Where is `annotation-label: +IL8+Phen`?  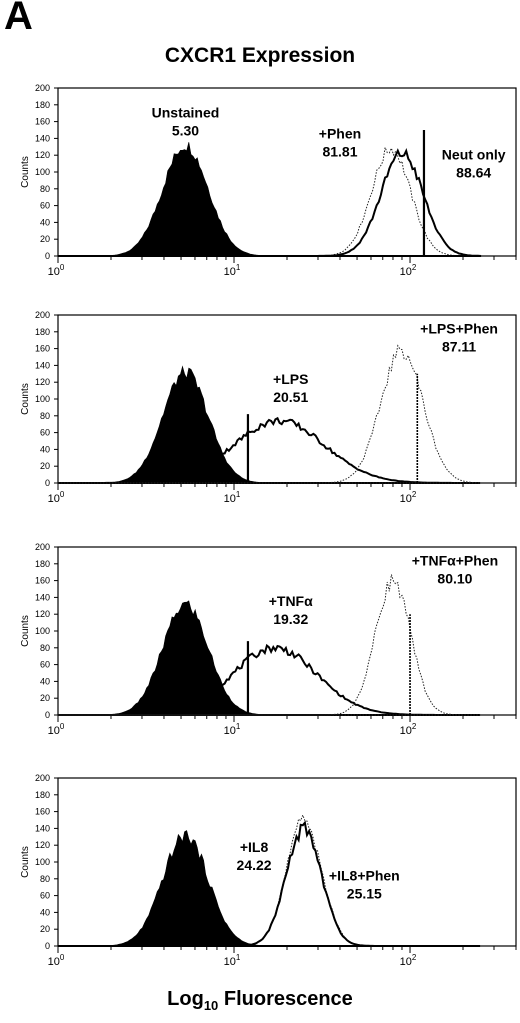
annotation-label: +IL8+Phen is located at coordinates (364, 875).